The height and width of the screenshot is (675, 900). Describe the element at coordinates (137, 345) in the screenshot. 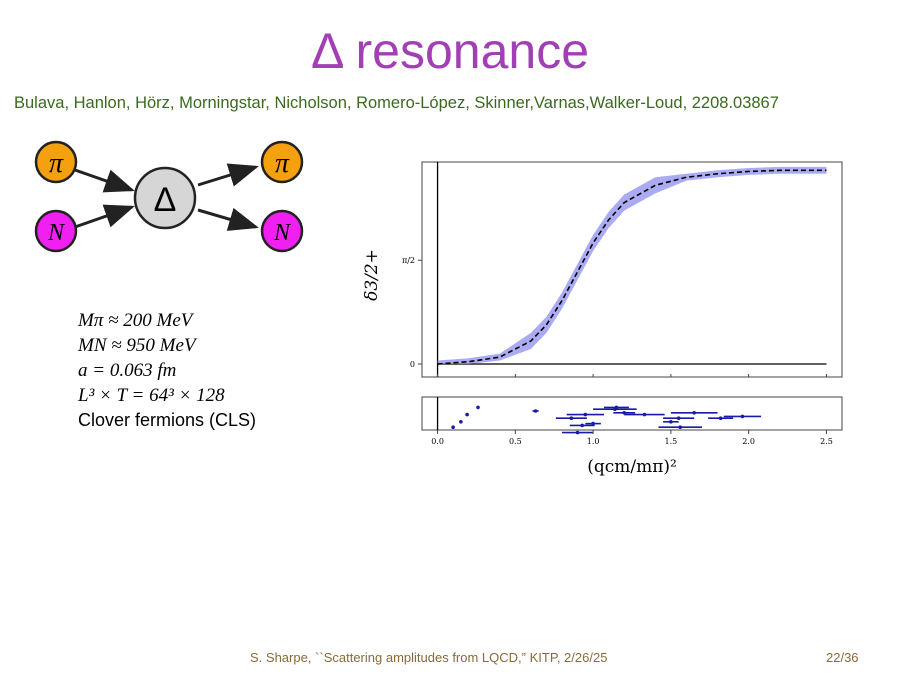

I see `nucleon-mass: MN ≈ 950 MeV` at that location.